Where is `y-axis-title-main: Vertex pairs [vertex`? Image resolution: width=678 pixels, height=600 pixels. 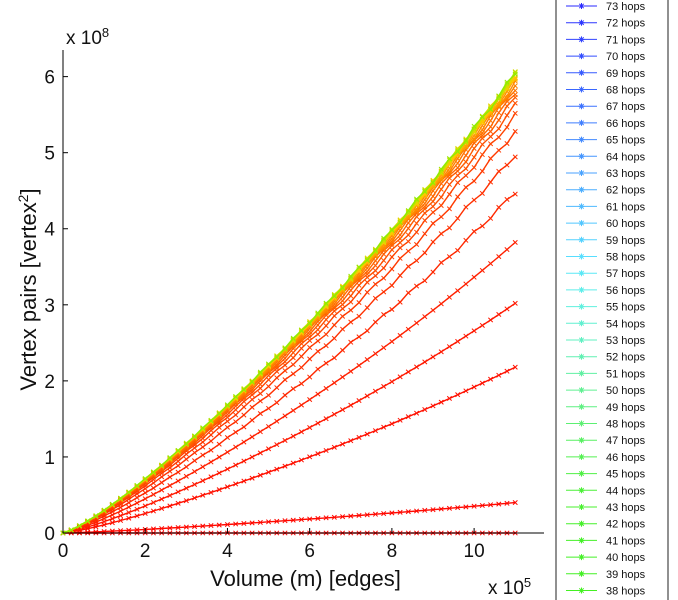
y-axis-title-main: Vertex pairs [vertex is located at coordinates (28, 296).